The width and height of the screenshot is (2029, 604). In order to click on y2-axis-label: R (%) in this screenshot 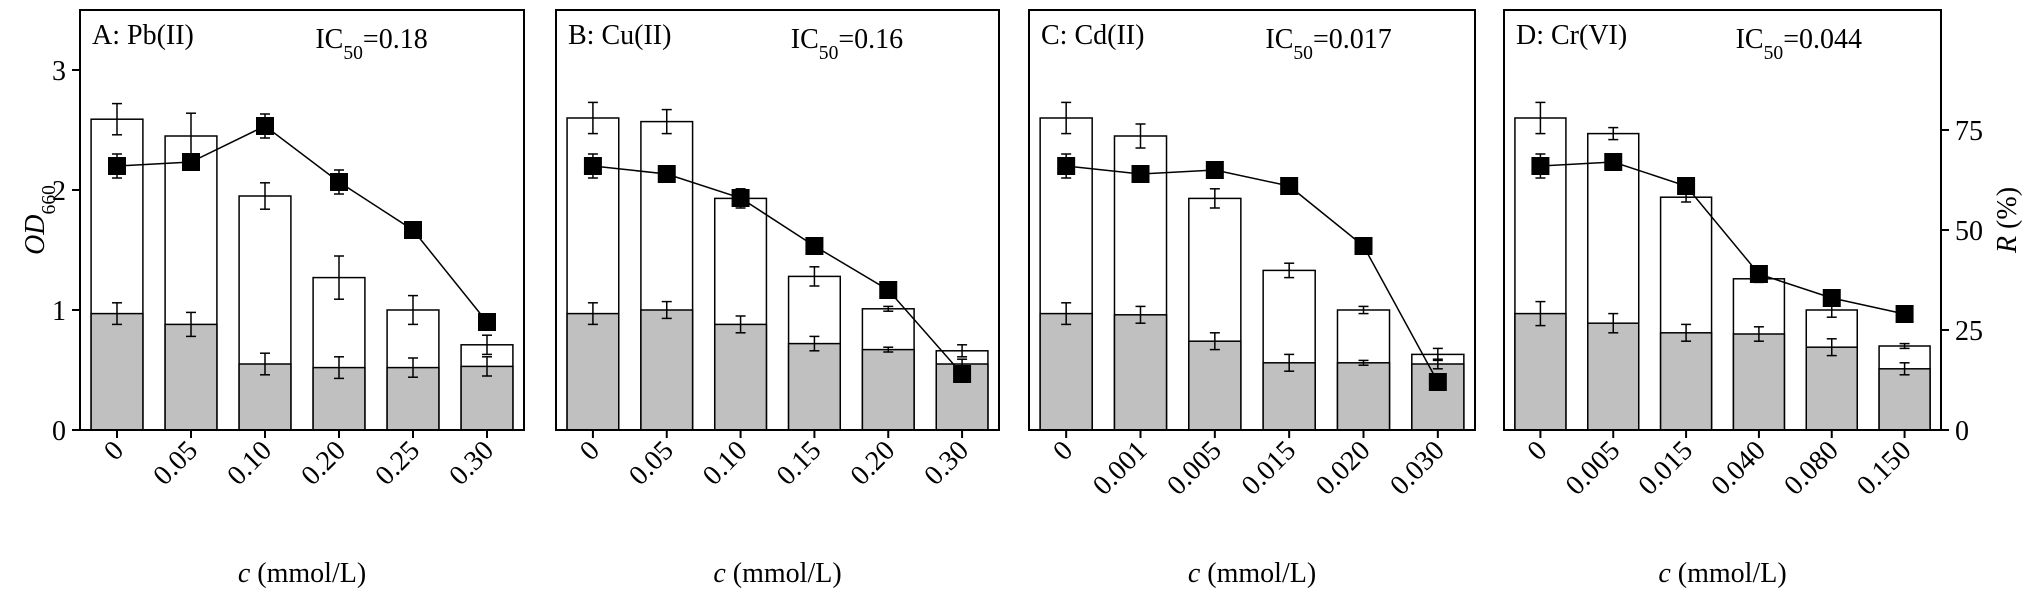, I will do `click(2007, 220)`.